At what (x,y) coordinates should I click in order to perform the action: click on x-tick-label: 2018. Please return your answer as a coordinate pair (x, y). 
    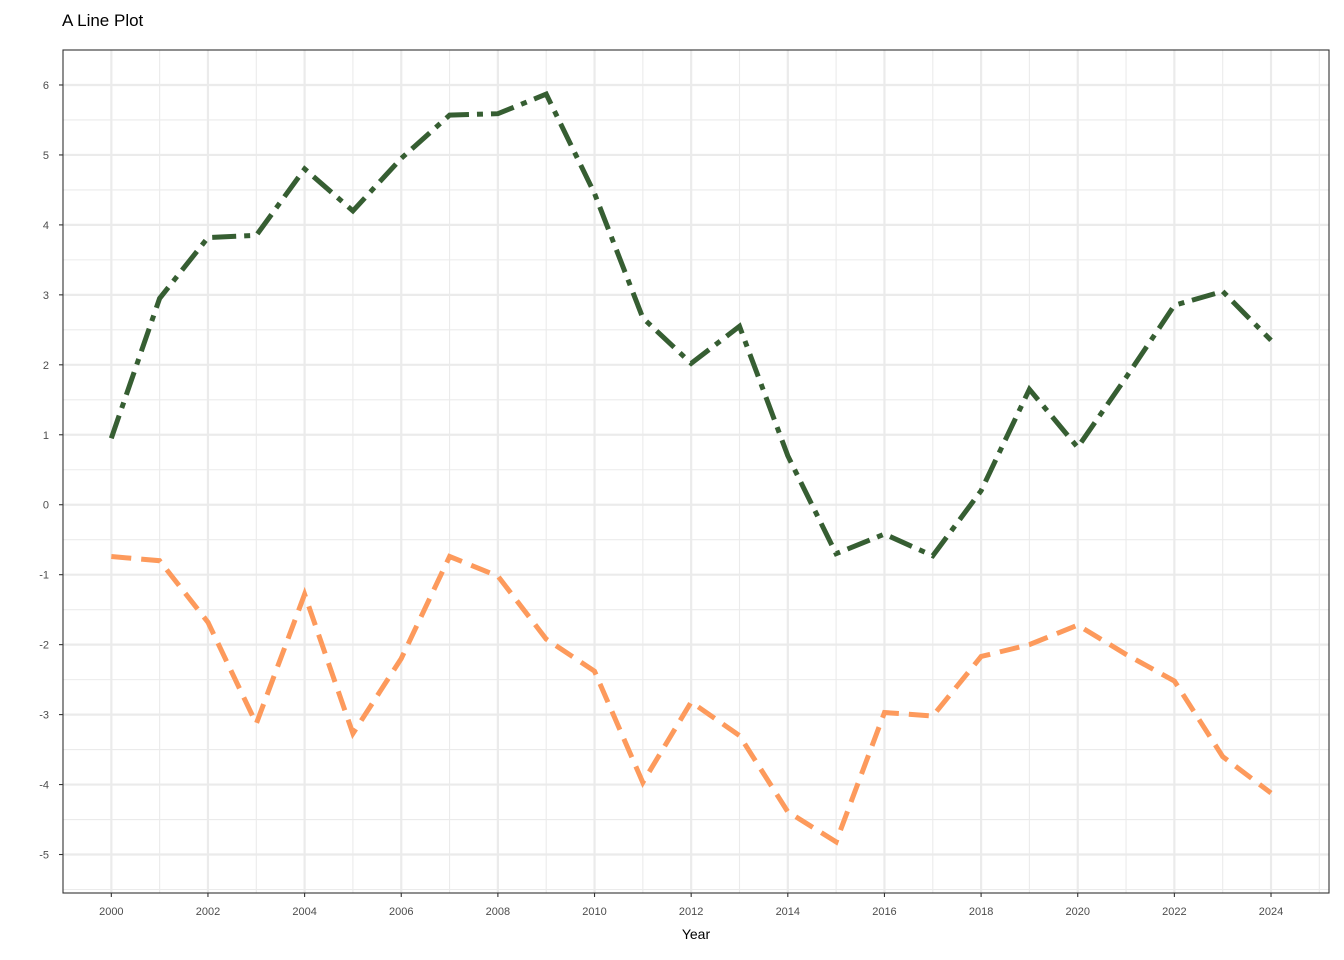
    Looking at the image, I should click on (981, 912).